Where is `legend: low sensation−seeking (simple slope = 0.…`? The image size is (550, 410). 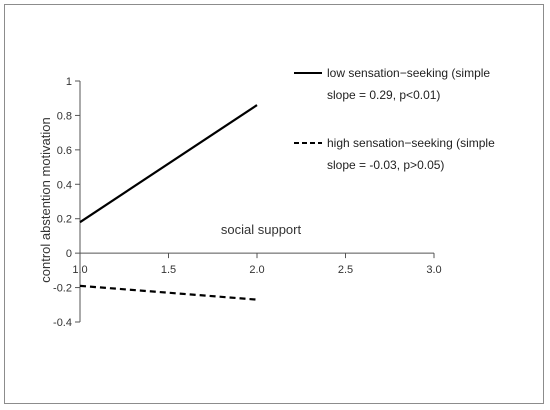
legend: low sensation−seeking (simple slope = 0.… is located at coordinates (394, 119).